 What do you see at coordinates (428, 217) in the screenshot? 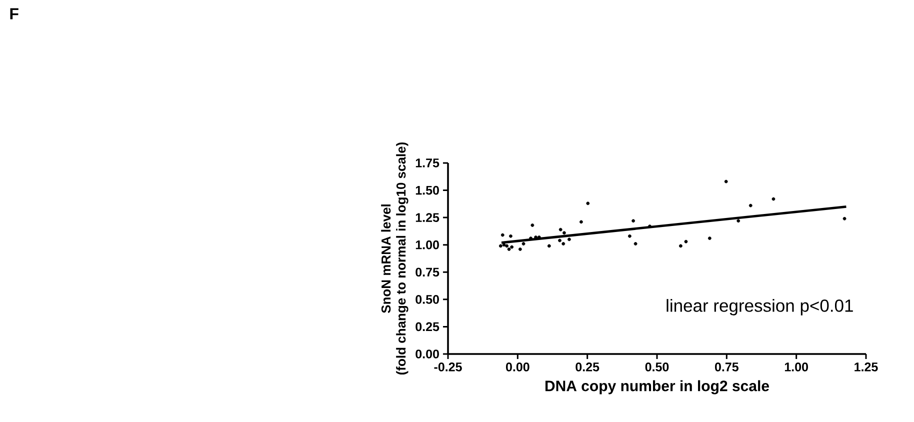
I see `y-tick-label: 1.25` at bounding box center [428, 217].